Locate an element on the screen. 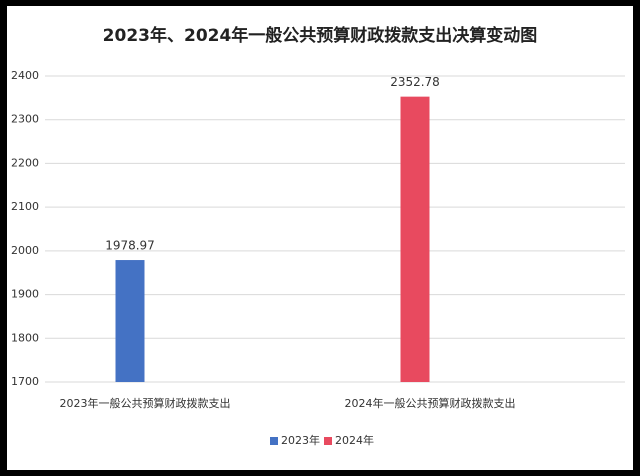  data-label: 1978.97 is located at coordinates (130, 246).